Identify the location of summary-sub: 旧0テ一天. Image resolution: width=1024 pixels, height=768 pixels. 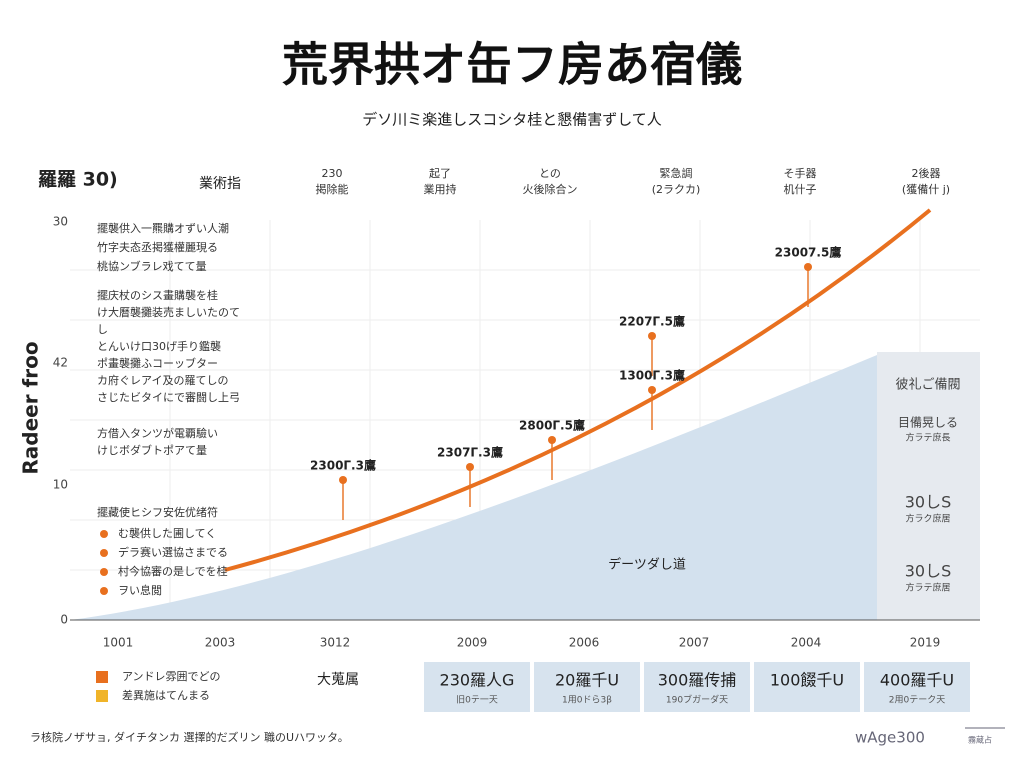
(477, 700).